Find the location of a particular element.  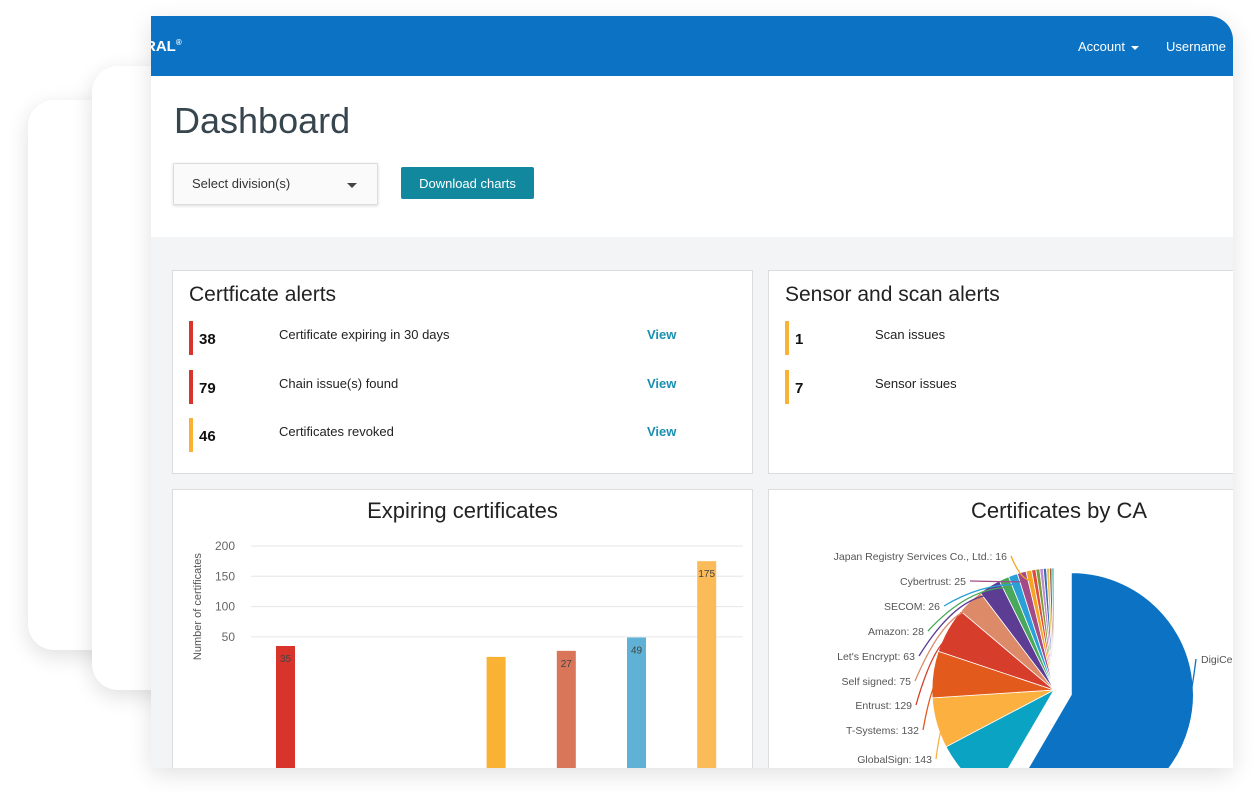

chart-title: Expiring certificates is located at coordinates (462, 510).